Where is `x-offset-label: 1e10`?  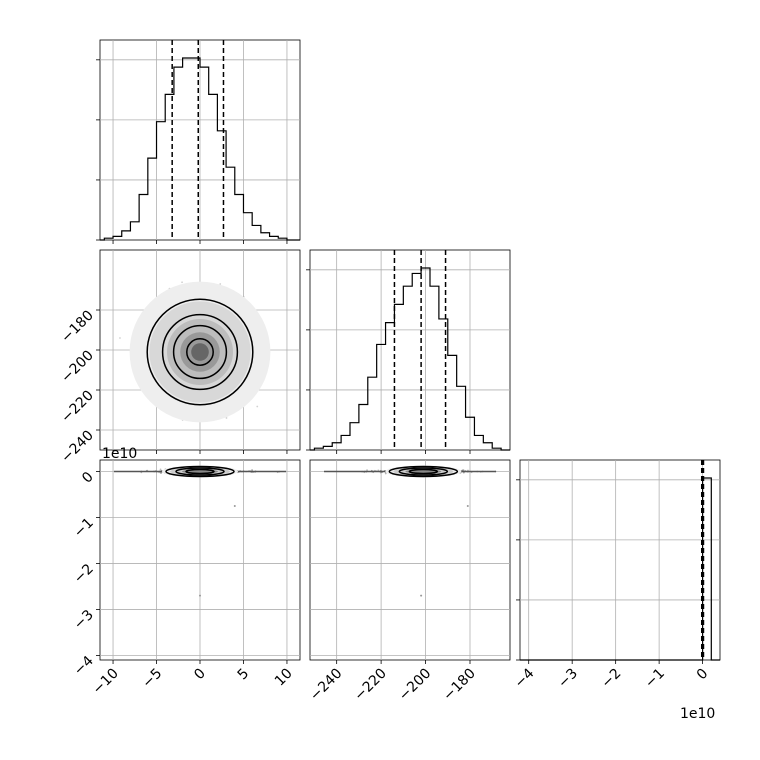 x-offset-label: 1e10 is located at coordinates (697, 714).